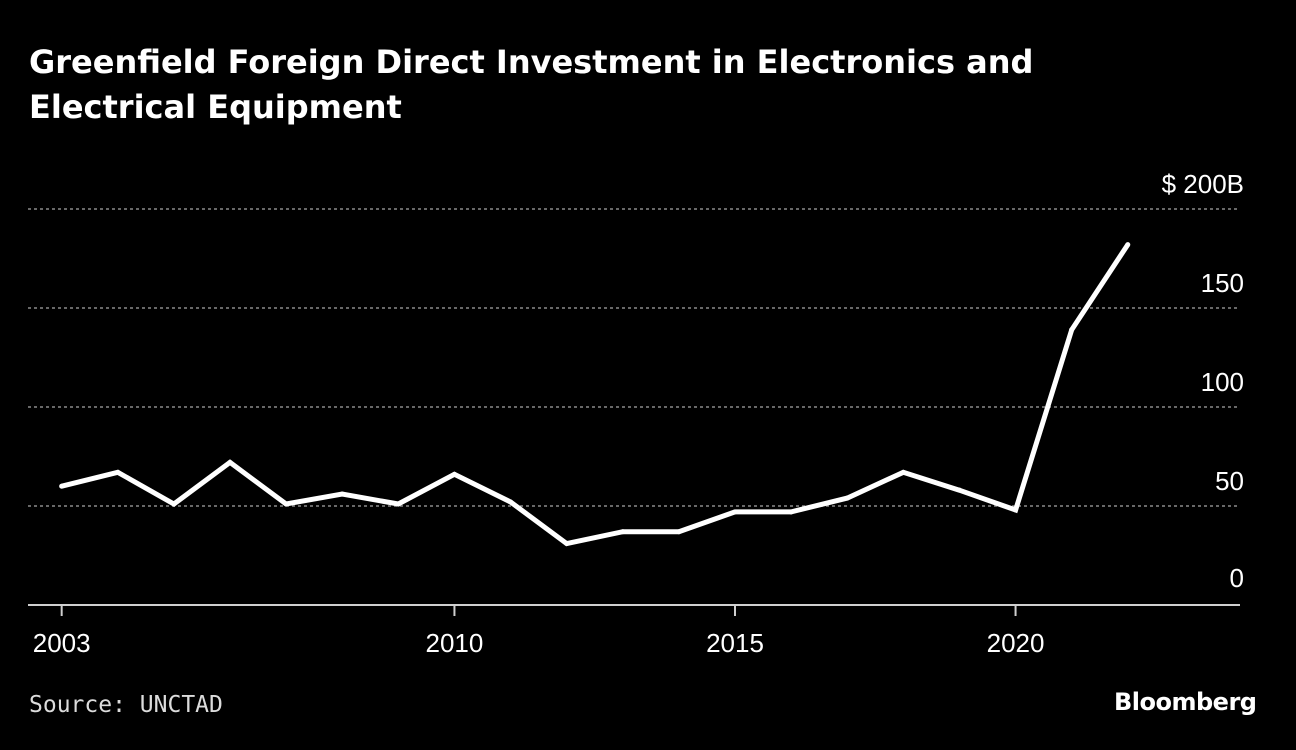 This screenshot has height=750, width=1296. I want to click on y-tick-label: 50, so click(1229, 481).